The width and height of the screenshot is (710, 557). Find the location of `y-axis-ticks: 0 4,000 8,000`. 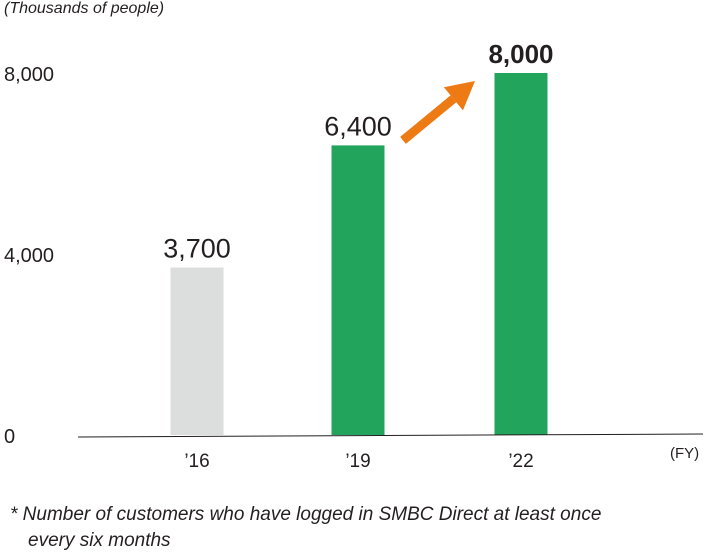

y-axis-ticks: 0 4,000 8,000 is located at coordinates (29, 256).